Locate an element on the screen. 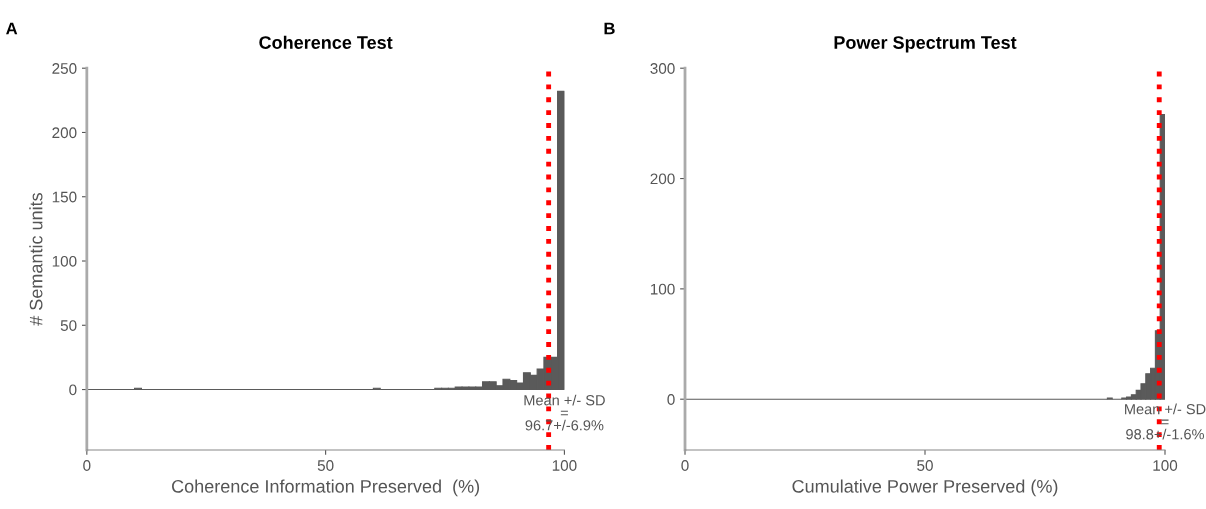 The width and height of the screenshot is (1206, 509). y-tick-label: 250 is located at coordinates (64, 68).